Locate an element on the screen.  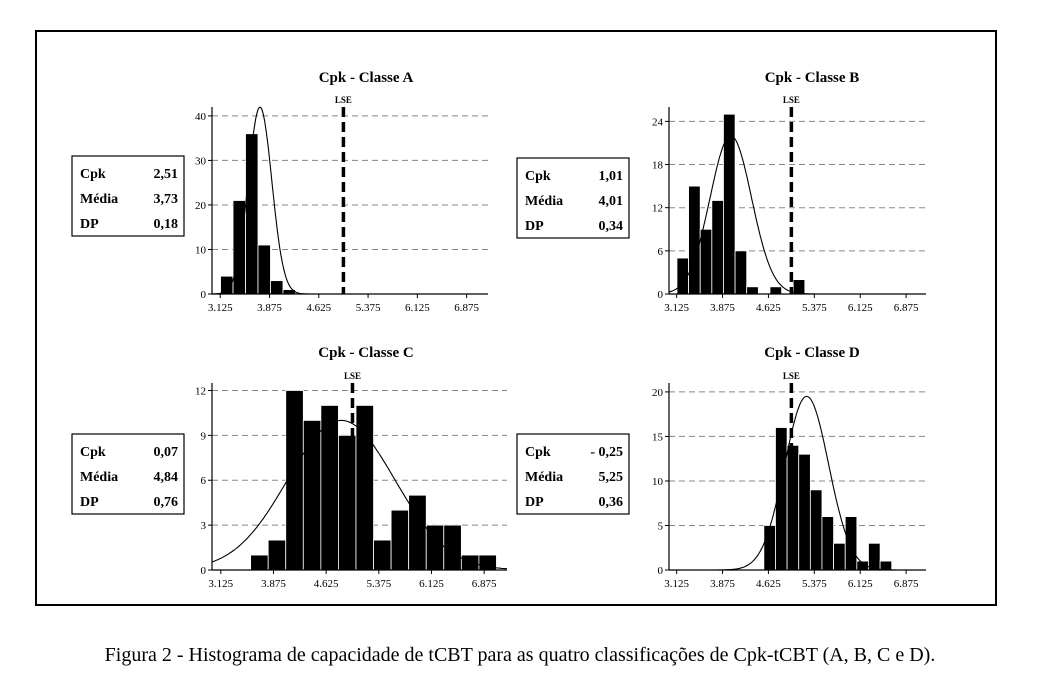
stats-value: 4,01 is located at coordinates (611, 201).